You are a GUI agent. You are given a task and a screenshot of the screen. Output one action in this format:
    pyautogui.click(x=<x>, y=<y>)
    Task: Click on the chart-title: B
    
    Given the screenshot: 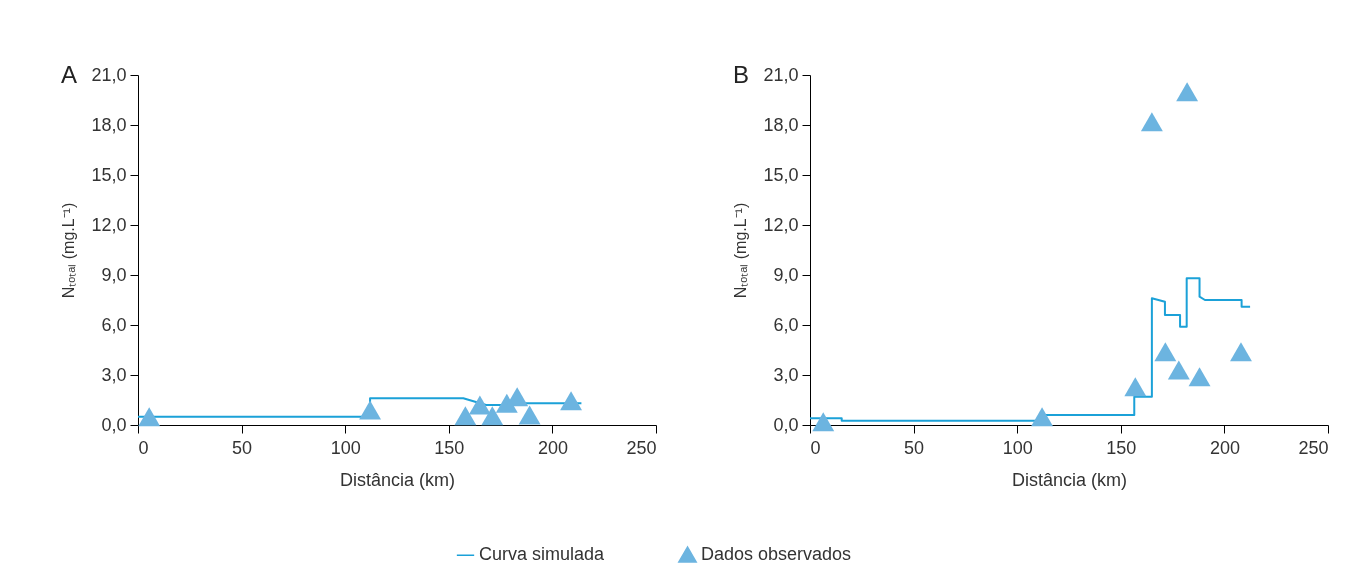 What is the action you would take?
    pyautogui.click(x=740, y=74)
    